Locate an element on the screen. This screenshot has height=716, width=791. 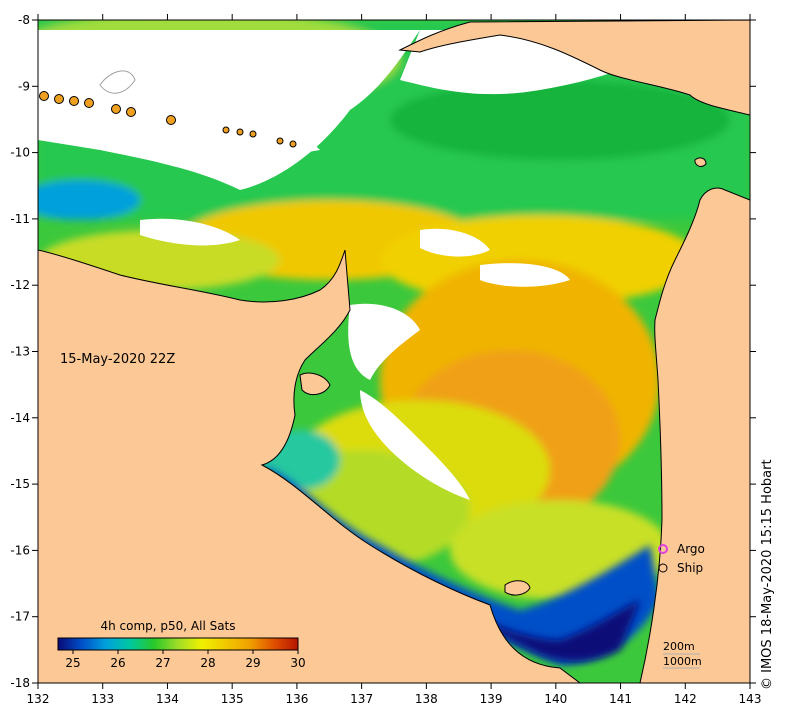
legend-ship: Ship is located at coordinates (690, 568).